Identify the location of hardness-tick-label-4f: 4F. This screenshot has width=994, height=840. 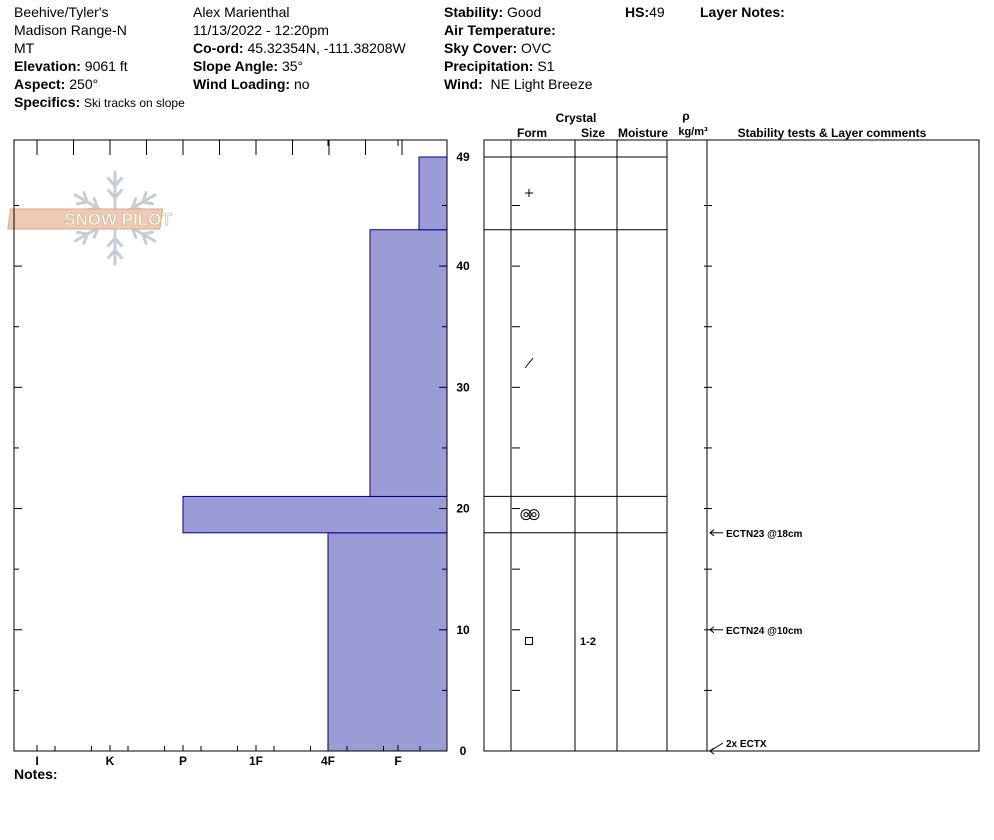
(328, 761).